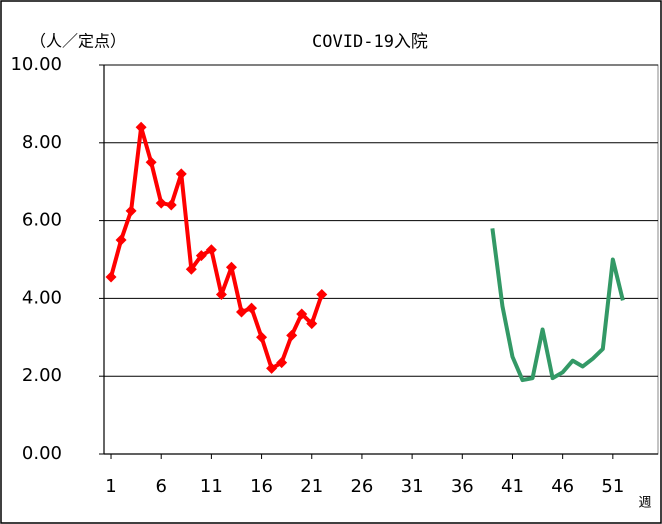  What do you see at coordinates (311, 486) in the screenshot?
I see `x-tick-label: 21` at bounding box center [311, 486].